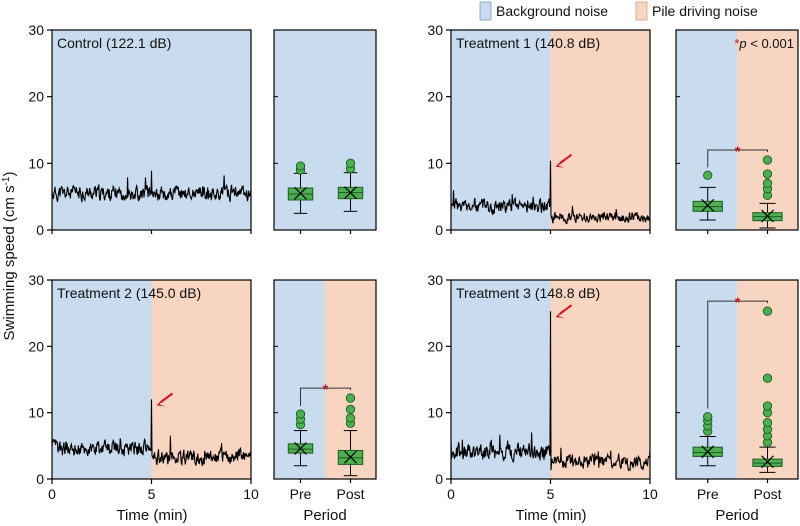 Image resolution: width=800 pixels, height=526 pixels. Describe the element at coordinates (736, 515) in the screenshot. I see `x-axis-title-period-right: Period` at that location.